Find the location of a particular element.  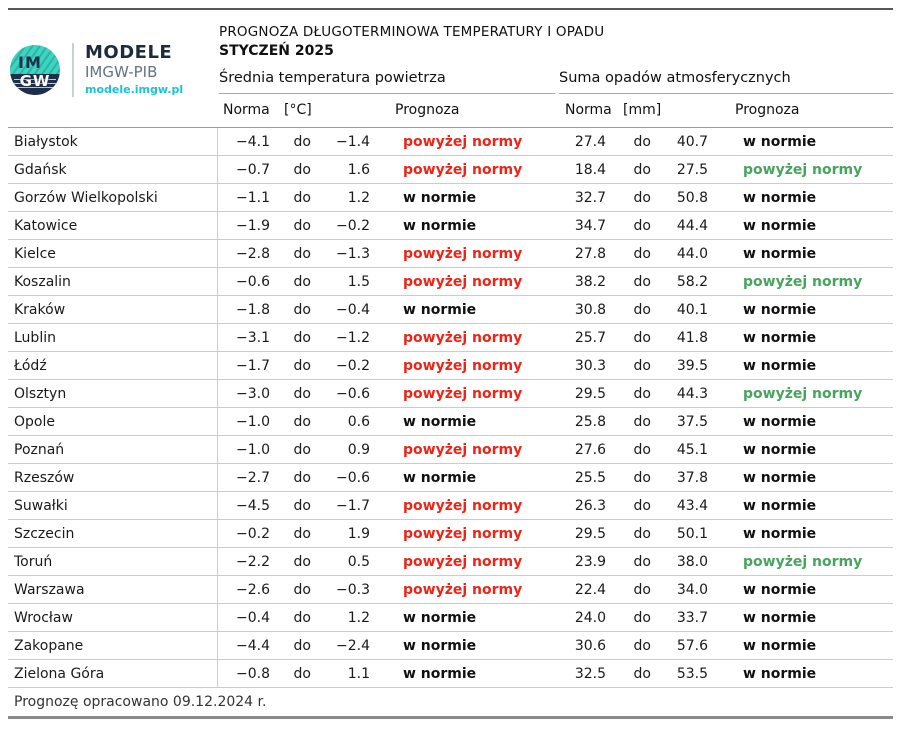

precip-norm-max: 37.8 is located at coordinates (692, 477).